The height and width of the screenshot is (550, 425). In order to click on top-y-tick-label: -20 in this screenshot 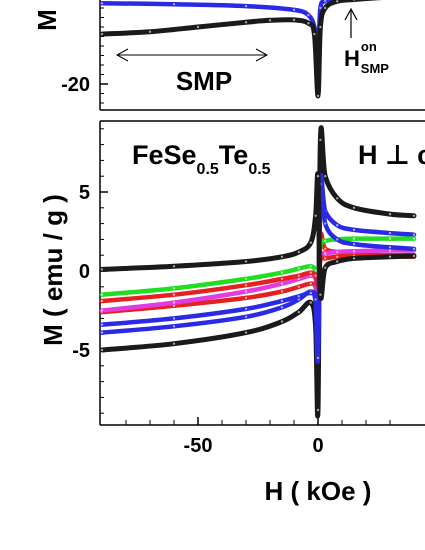, I will do `click(75, 85)`.